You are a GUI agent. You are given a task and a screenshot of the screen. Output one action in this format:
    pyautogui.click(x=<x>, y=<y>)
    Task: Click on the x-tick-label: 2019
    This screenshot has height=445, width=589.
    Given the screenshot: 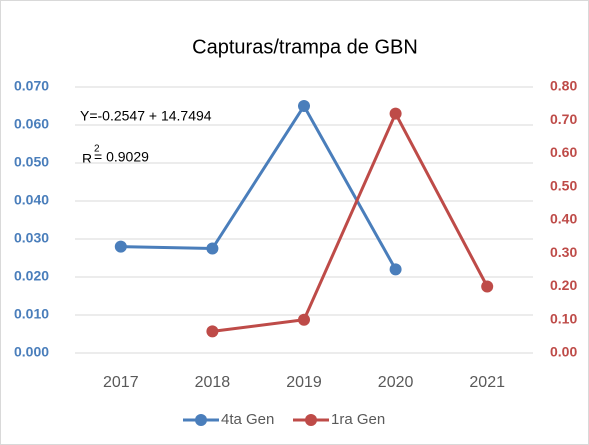 What is the action you would take?
    pyautogui.click(x=304, y=382)
    